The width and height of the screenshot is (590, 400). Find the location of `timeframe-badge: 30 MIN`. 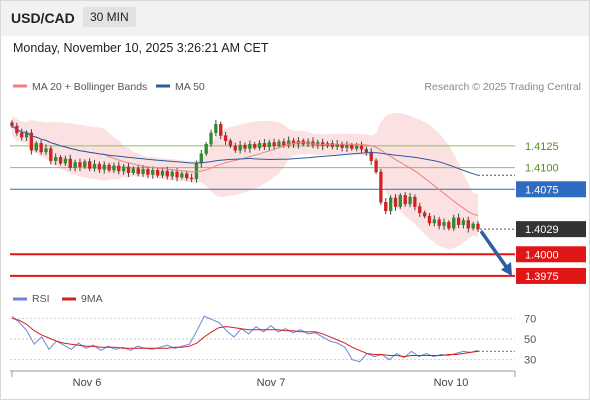

timeframe-badge: 30 MIN is located at coordinates (109, 17).